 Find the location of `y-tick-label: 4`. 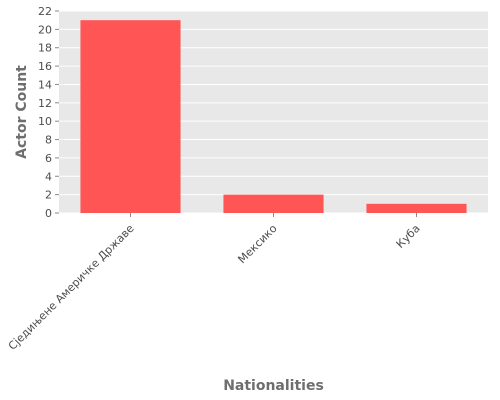

y-tick-label: 4 is located at coordinates (48, 176).